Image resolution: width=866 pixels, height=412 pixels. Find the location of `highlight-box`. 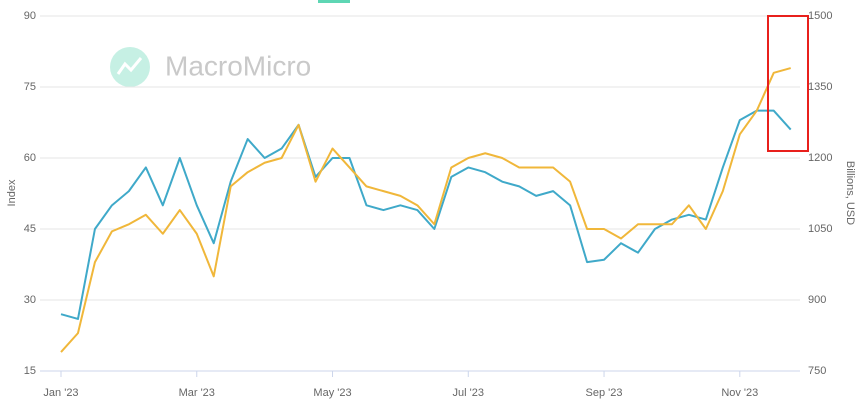

highlight-box is located at coordinates (788, 83).